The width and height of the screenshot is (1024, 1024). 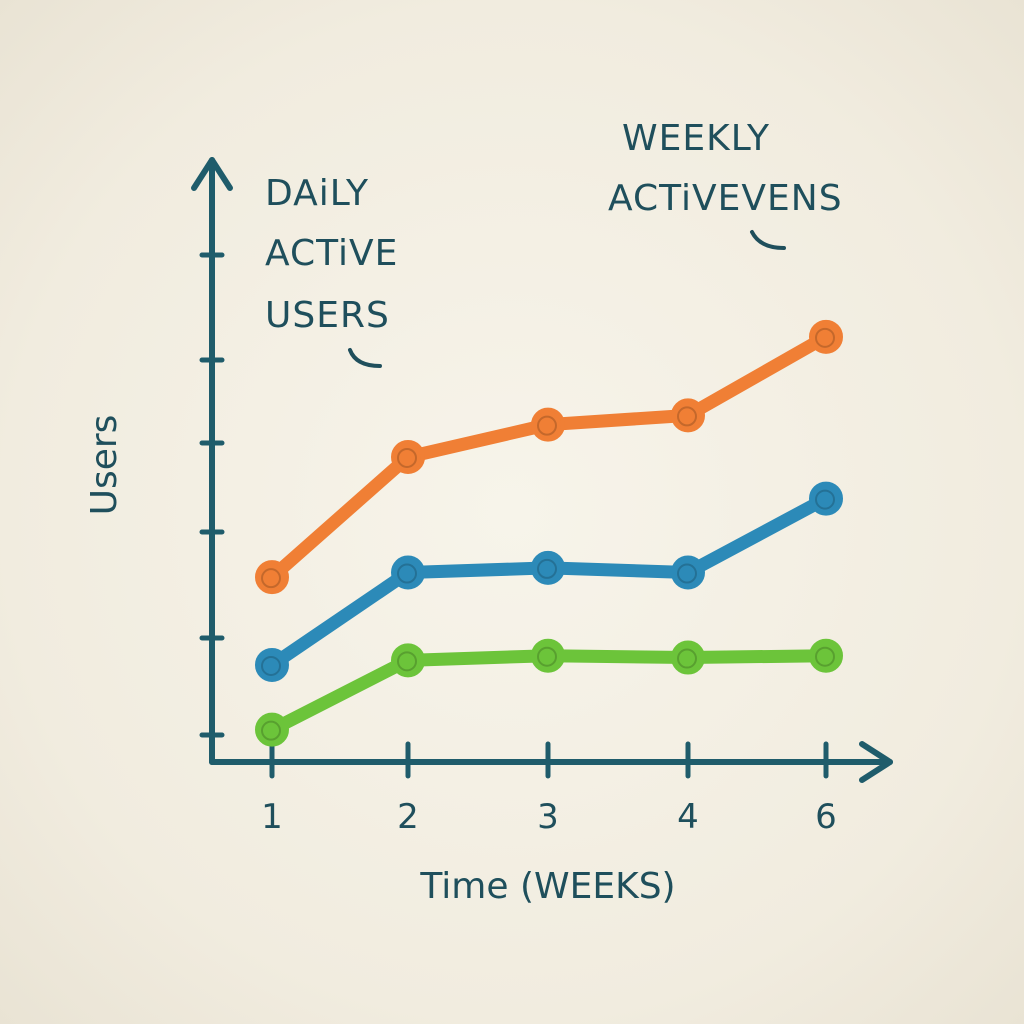 What do you see at coordinates (768, 240) in the screenshot?
I see `annotation-weekly-pointer` at bounding box center [768, 240].